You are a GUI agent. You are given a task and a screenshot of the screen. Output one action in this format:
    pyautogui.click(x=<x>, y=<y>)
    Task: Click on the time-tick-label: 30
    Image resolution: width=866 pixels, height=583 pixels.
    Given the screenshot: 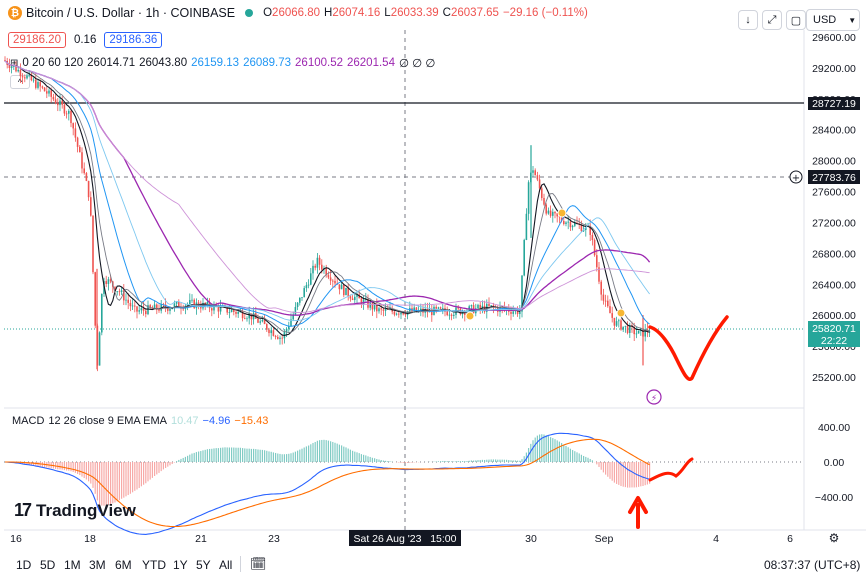 What is the action you would take?
    pyautogui.click(x=531, y=539)
    